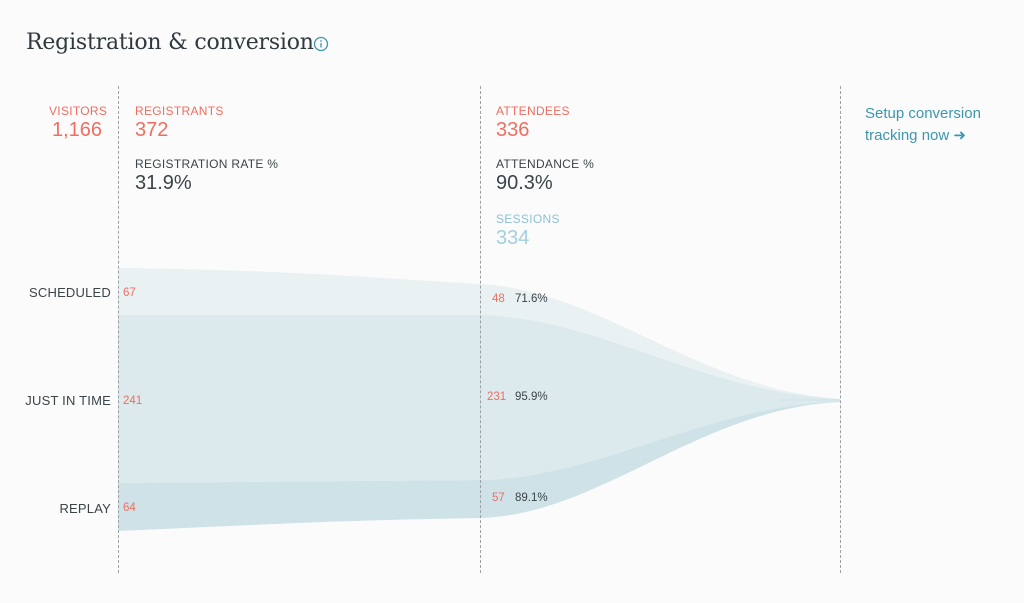  What do you see at coordinates (513, 238) in the screenshot?
I see `sessions-value: 334` at bounding box center [513, 238].